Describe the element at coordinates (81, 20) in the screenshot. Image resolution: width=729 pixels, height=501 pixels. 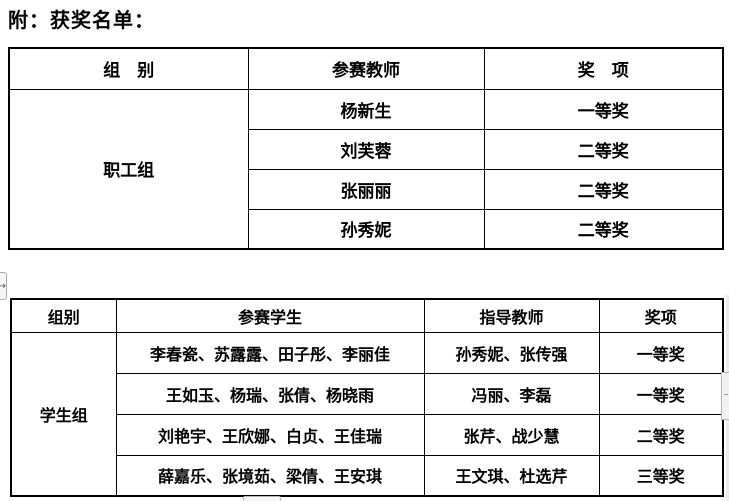
I see `page-title: 附：获奖名单：` at that location.